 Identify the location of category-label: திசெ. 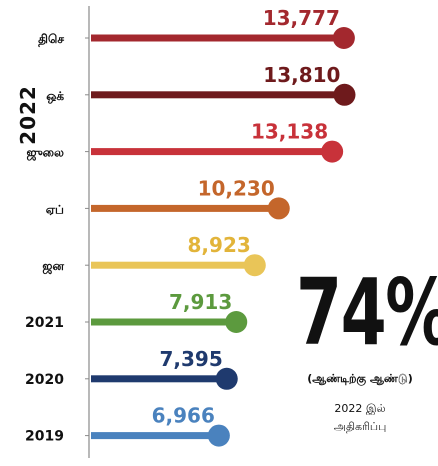
(51, 39).